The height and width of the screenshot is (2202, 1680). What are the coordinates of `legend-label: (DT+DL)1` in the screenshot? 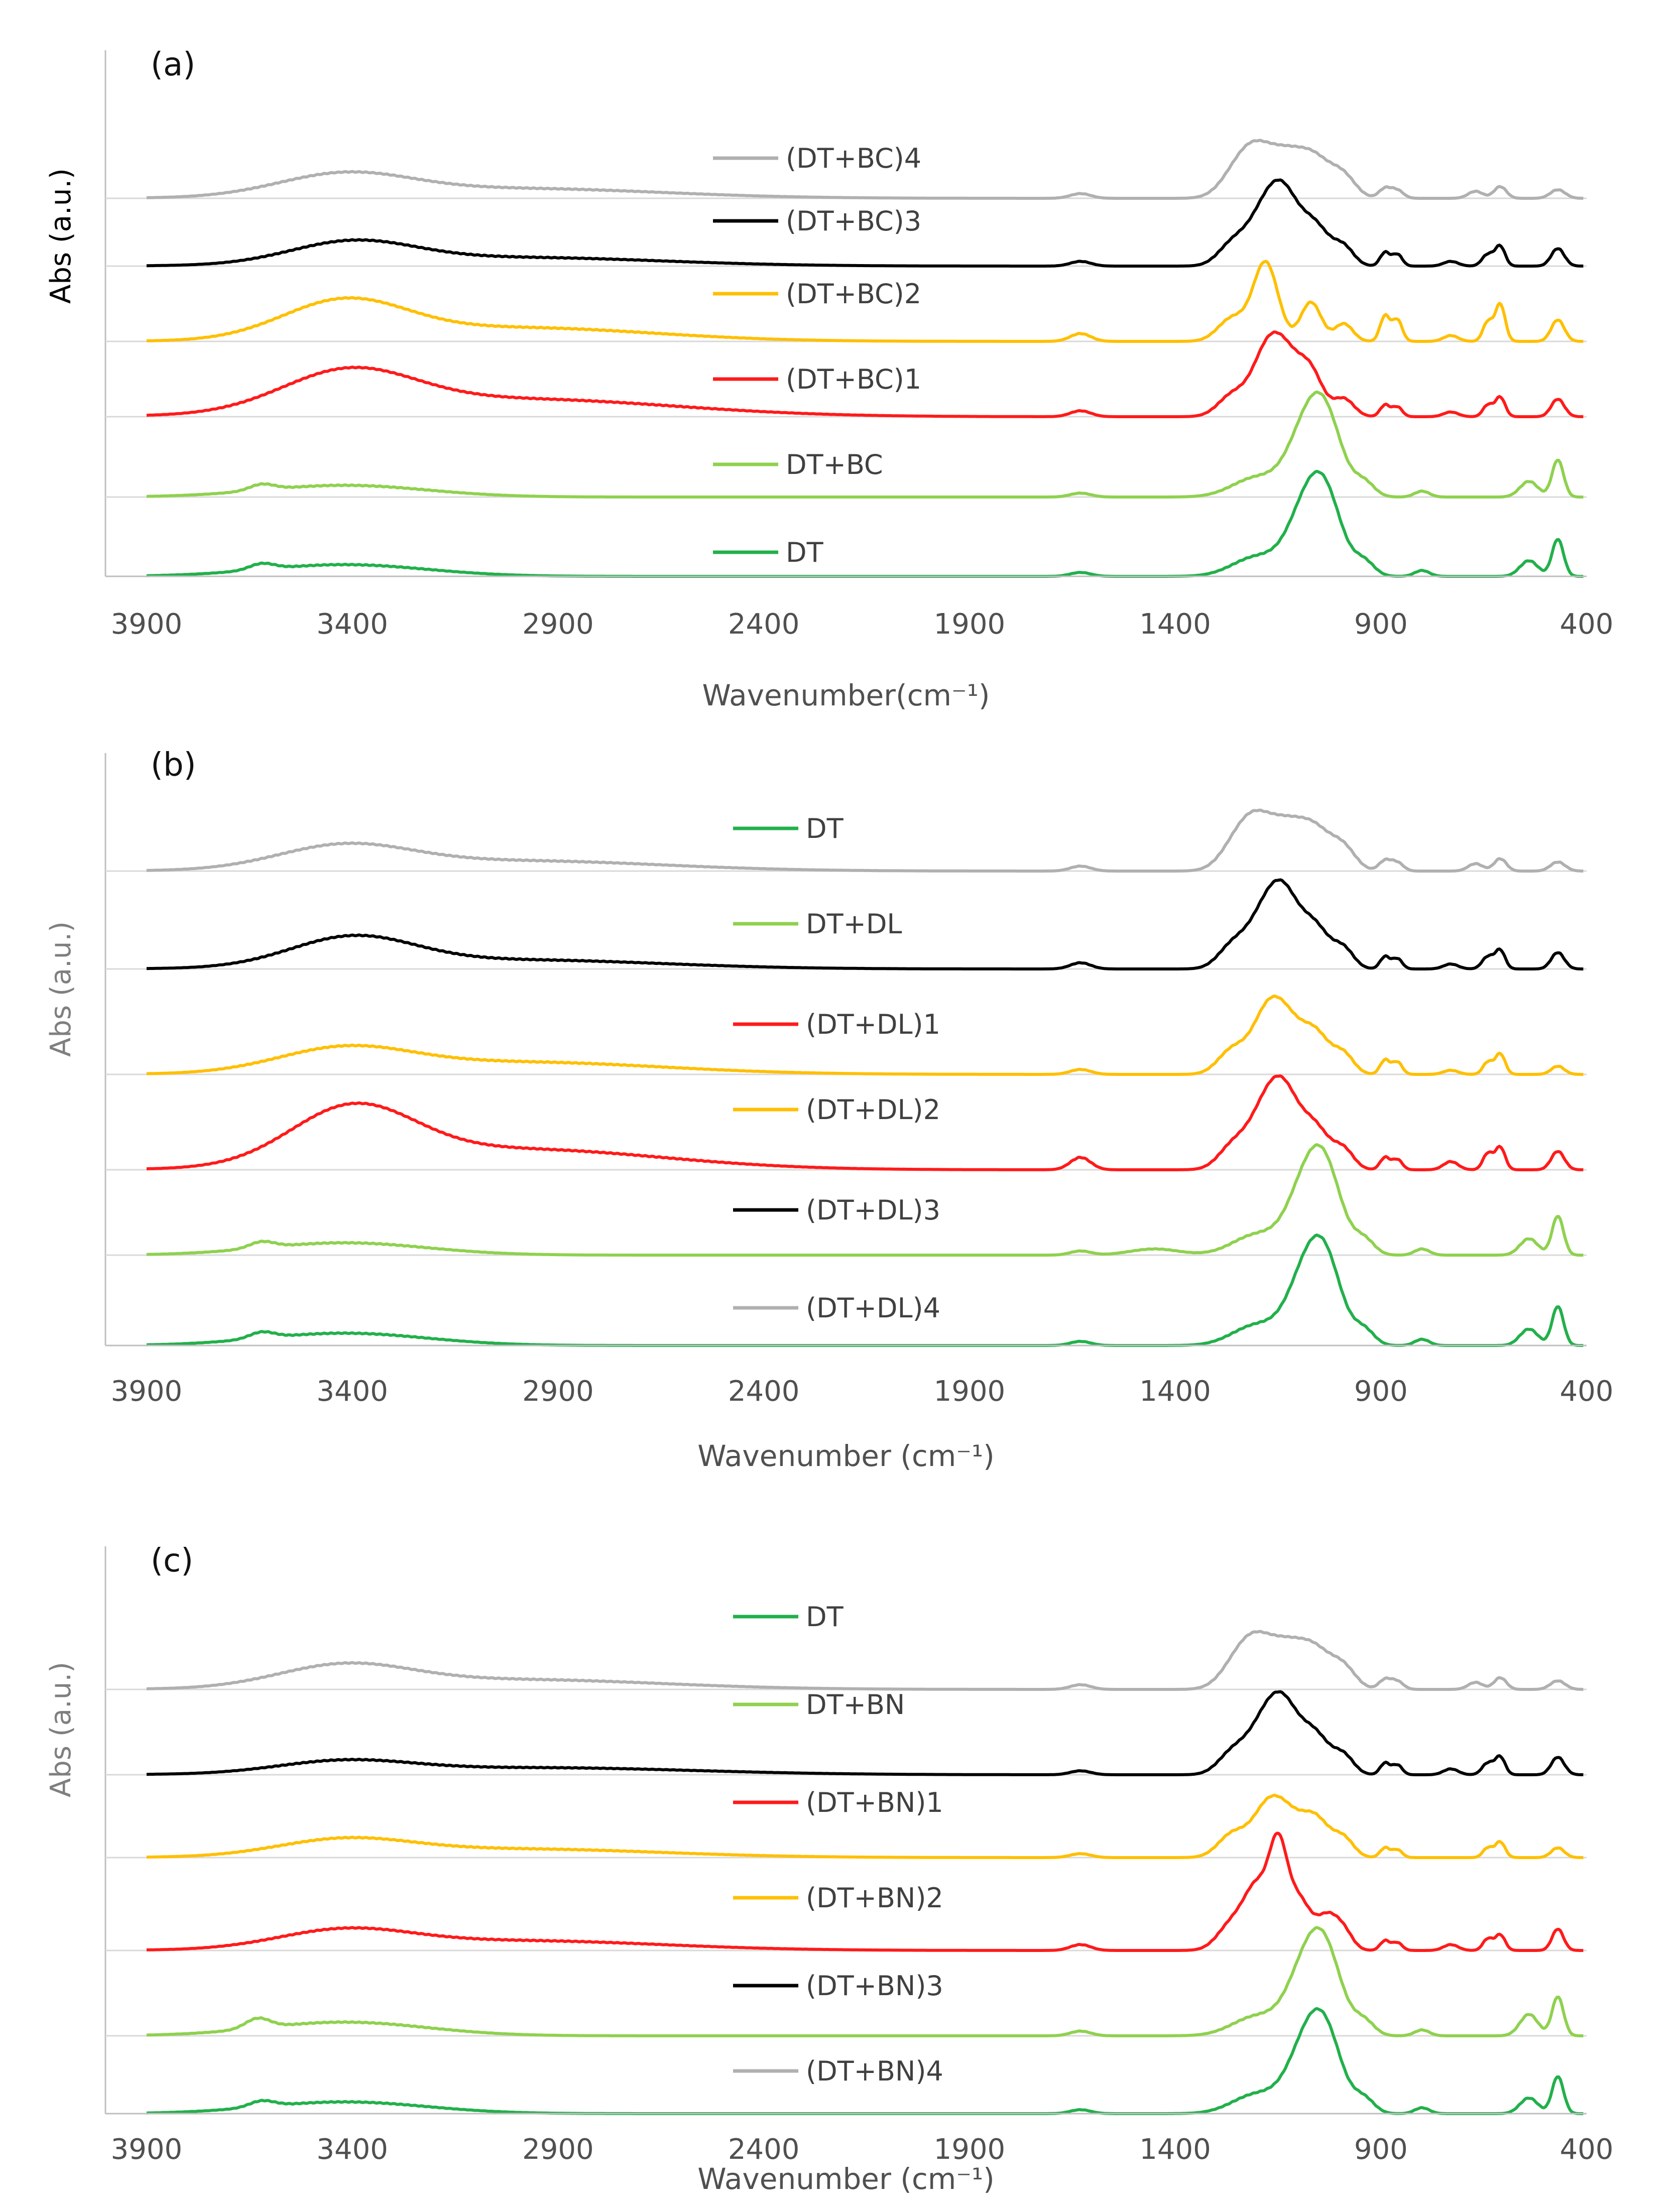 It's located at (873, 1024).